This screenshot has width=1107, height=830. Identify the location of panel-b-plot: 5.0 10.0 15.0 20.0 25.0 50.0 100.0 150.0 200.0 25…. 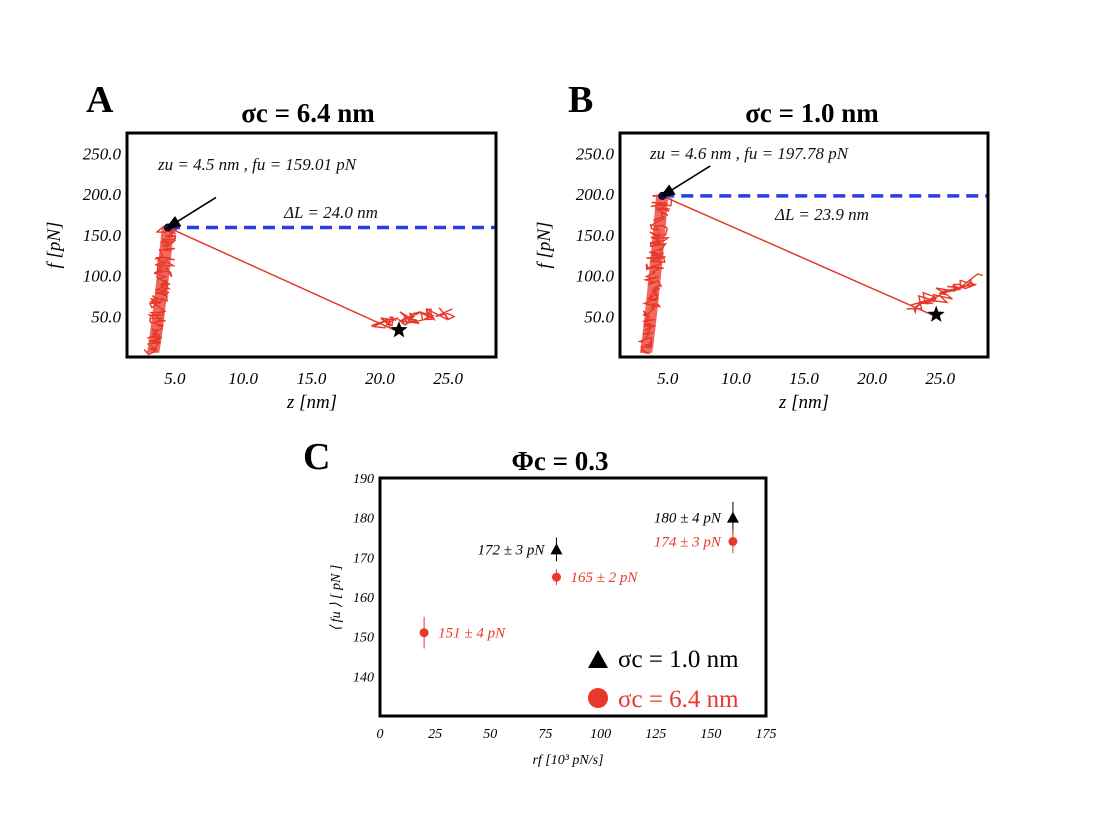
(782, 266).